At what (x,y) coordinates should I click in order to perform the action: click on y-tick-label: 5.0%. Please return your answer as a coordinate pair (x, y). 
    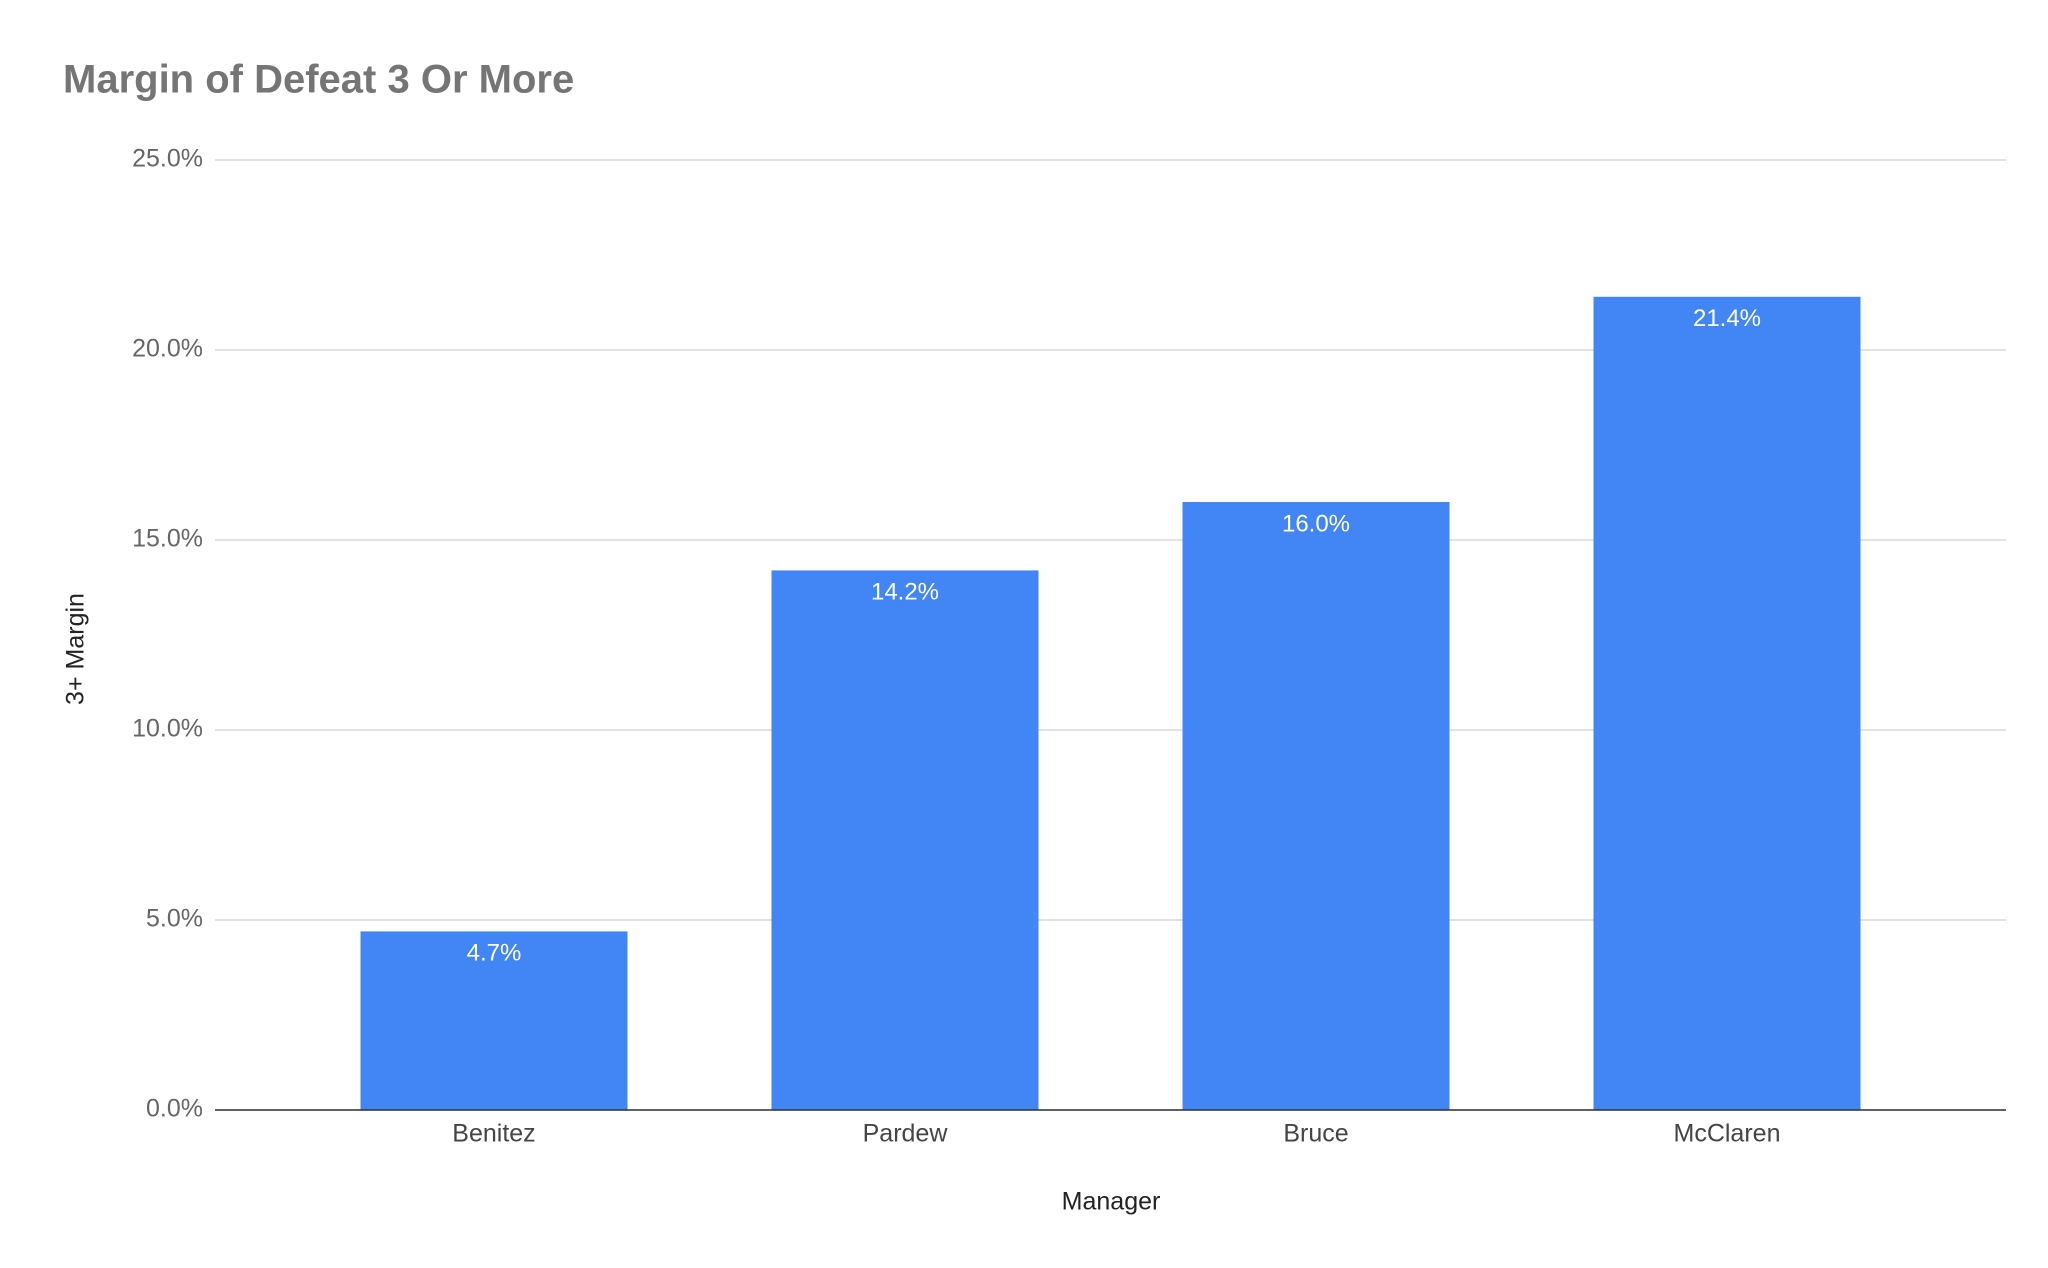
    Looking at the image, I should click on (174, 919).